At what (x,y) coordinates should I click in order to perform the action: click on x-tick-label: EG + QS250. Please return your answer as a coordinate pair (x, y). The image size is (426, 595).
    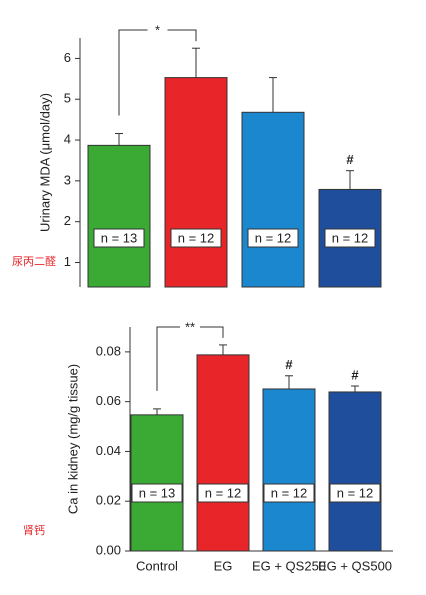
    Looking at the image, I should click on (289, 565).